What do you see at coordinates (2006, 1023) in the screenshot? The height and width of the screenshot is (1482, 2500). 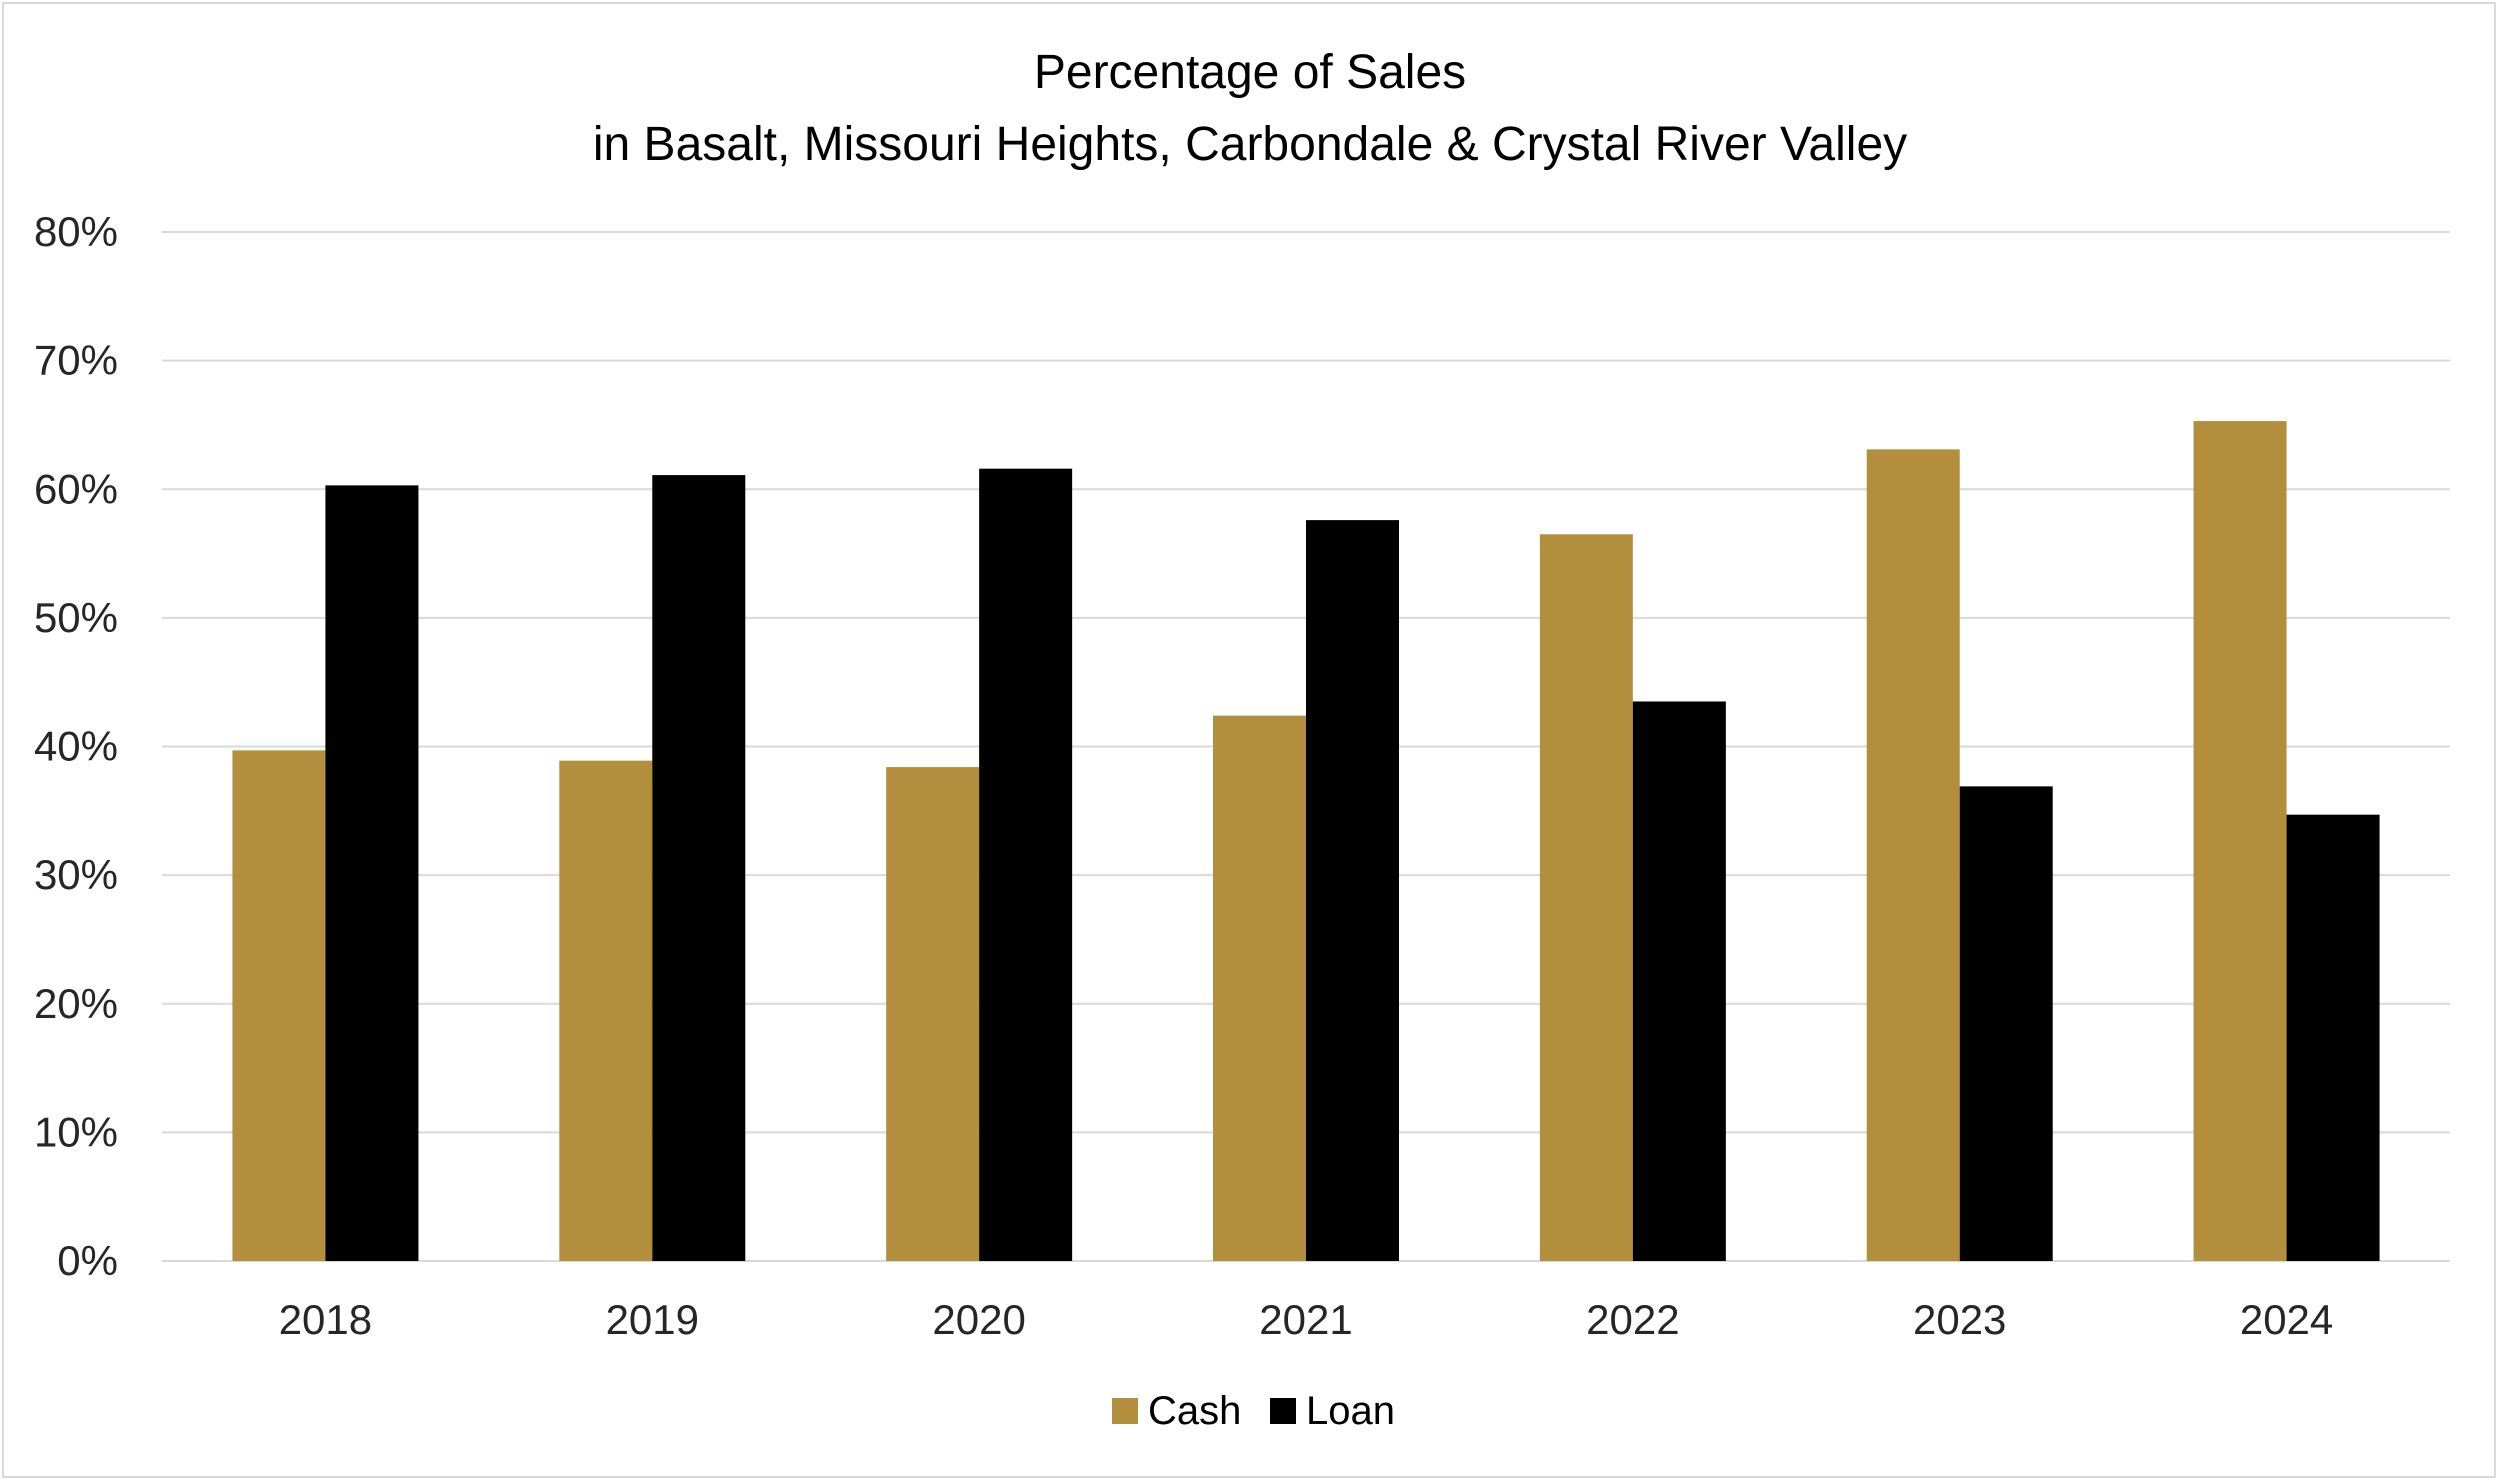 I see `bar-loan-2023` at bounding box center [2006, 1023].